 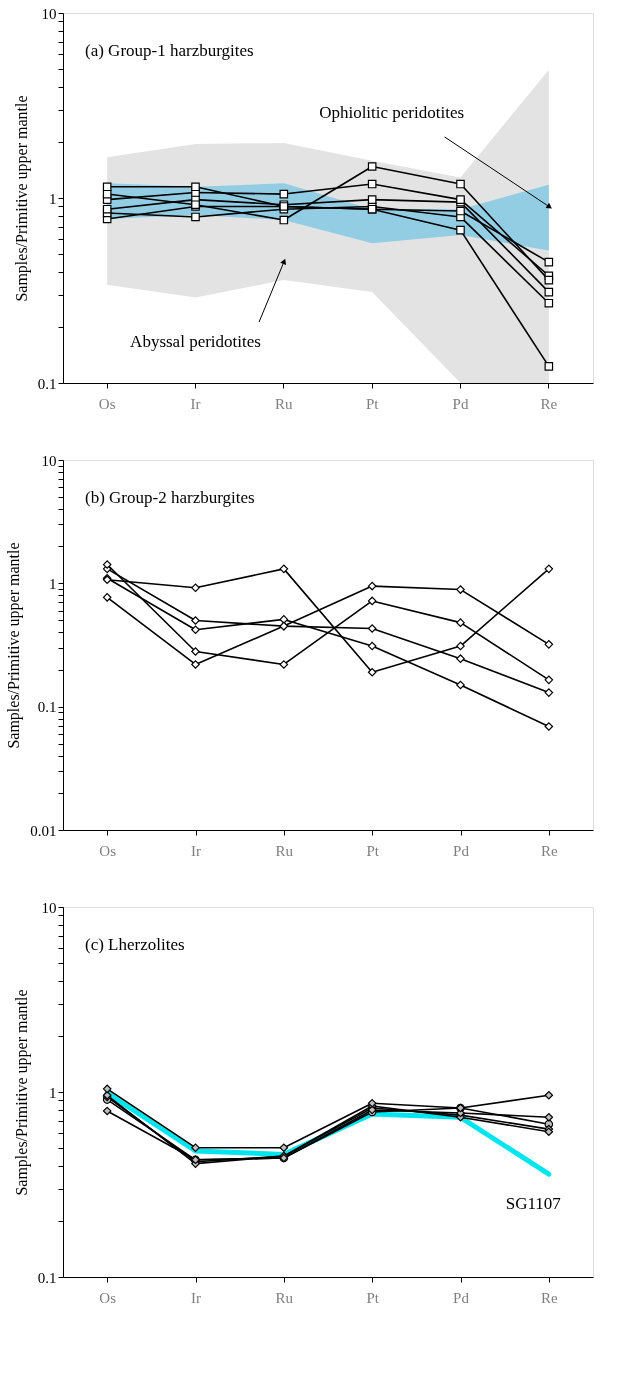 I want to click on series-label: SG1107, so click(x=533, y=1204).